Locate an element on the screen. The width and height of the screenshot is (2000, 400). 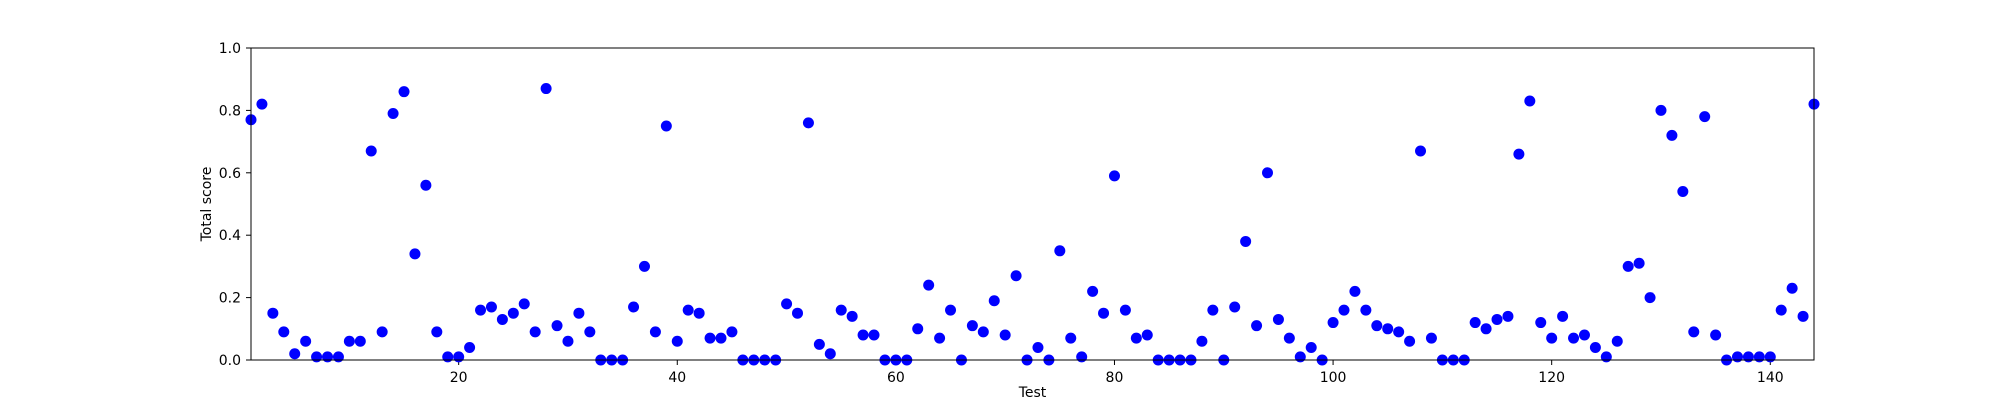
x-tick-label: 120 is located at coordinates (1551, 378).